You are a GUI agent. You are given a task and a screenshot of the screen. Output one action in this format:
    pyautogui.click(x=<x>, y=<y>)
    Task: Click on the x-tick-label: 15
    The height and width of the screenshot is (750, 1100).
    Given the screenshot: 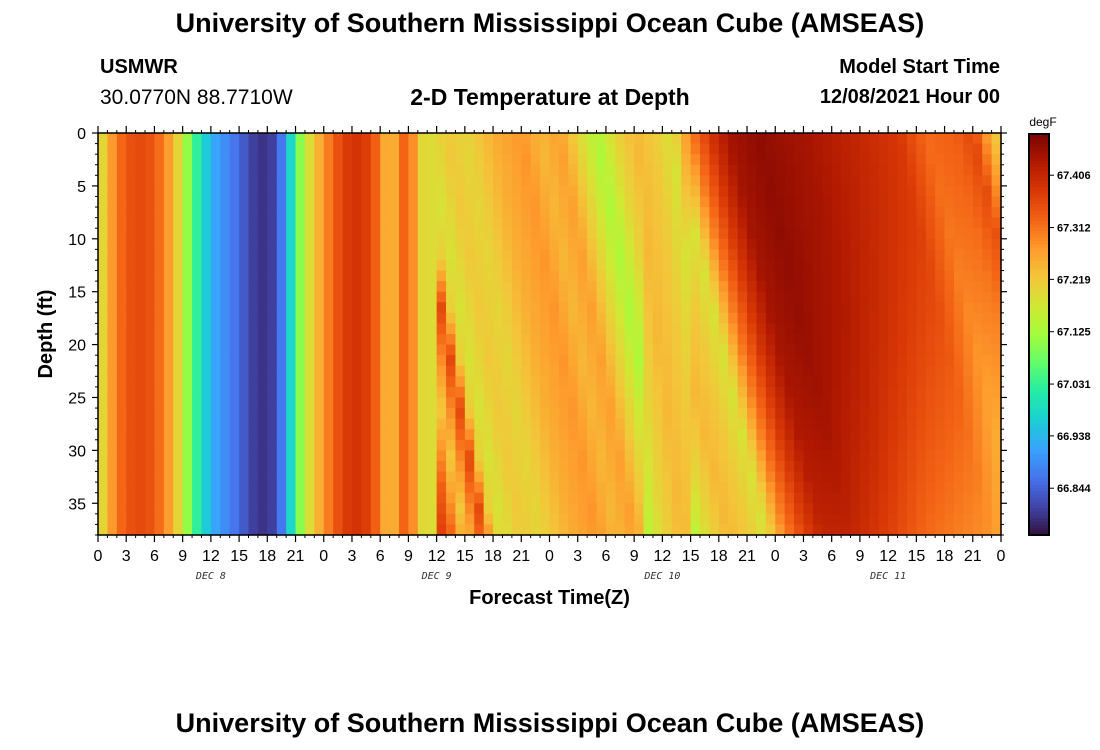 What is the action you would take?
    pyautogui.click(x=465, y=556)
    